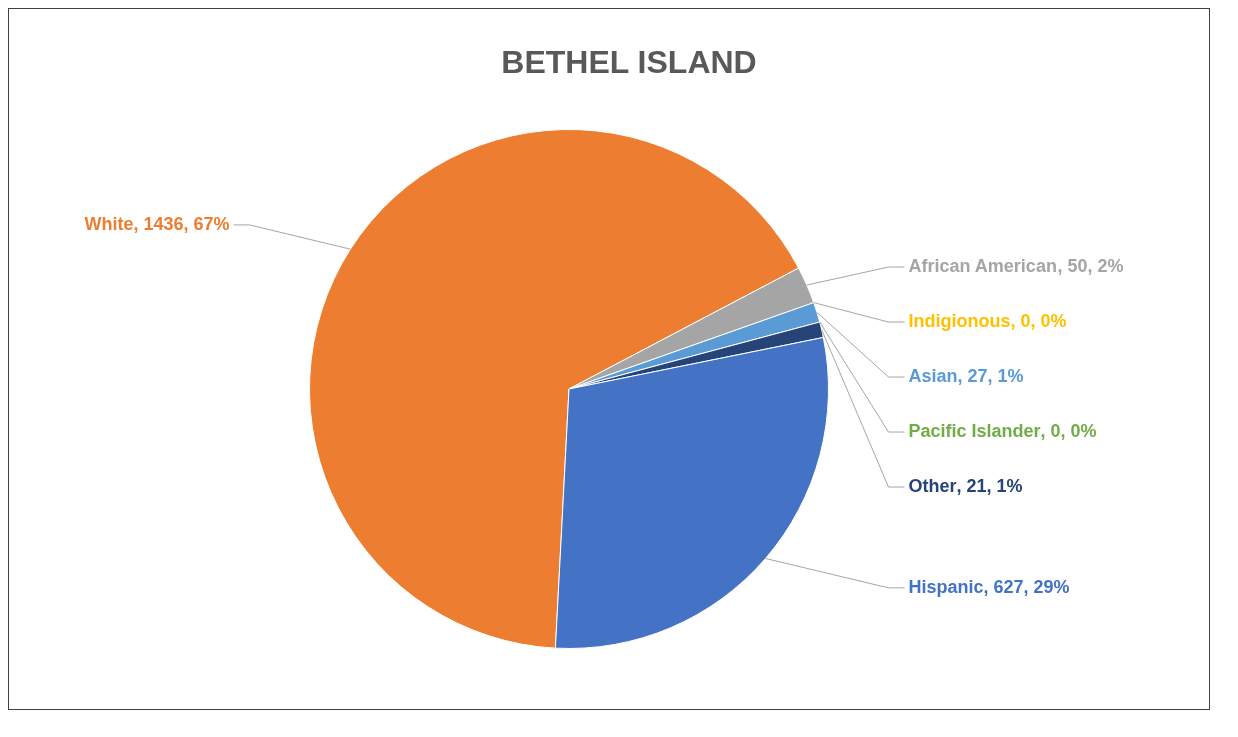 The width and height of the screenshot is (1238, 737). I want to click on data-label: , 50, 2%, so click(1090, 266).